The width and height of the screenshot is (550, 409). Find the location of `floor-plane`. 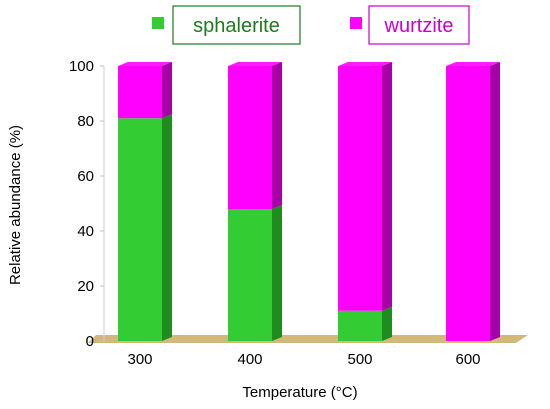

floor-plane is located at coordinates (308, 339).